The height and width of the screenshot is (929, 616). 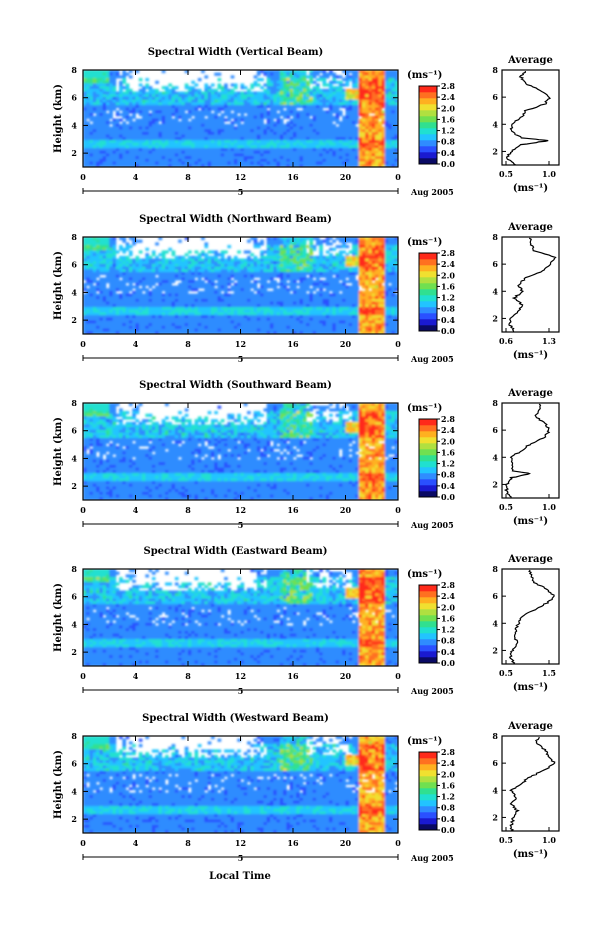 I want to click on average-x-tick-label: 0.5, so click(x=506, y=507).